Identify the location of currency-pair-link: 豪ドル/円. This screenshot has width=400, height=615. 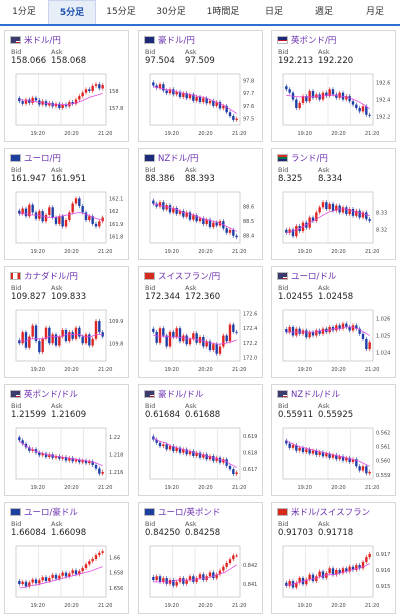
(176, 41).